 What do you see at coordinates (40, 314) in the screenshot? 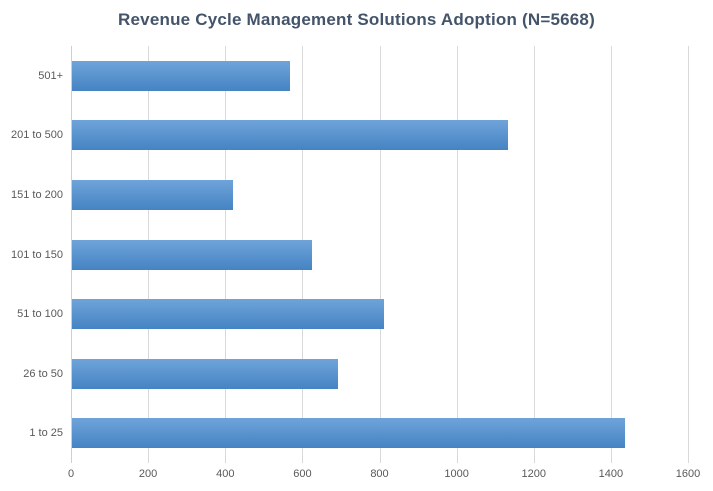
I see `y-axis-label: 51 to 100` at bounding box center [40, 314].